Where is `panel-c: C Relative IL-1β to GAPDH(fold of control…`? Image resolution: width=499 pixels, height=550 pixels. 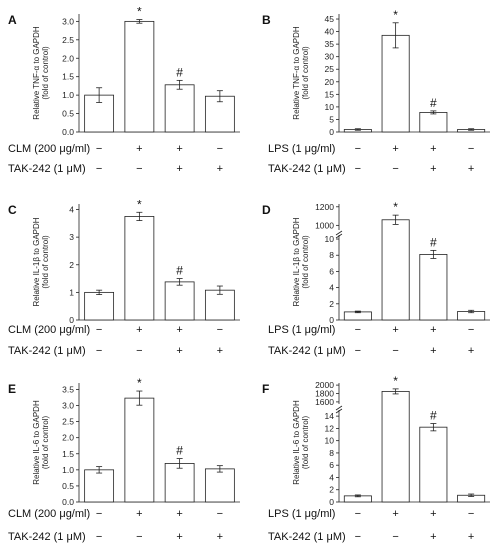 panel-c: C Relative IL-1β to GAPDH(fold of control… is located at coordinates (124, 277).